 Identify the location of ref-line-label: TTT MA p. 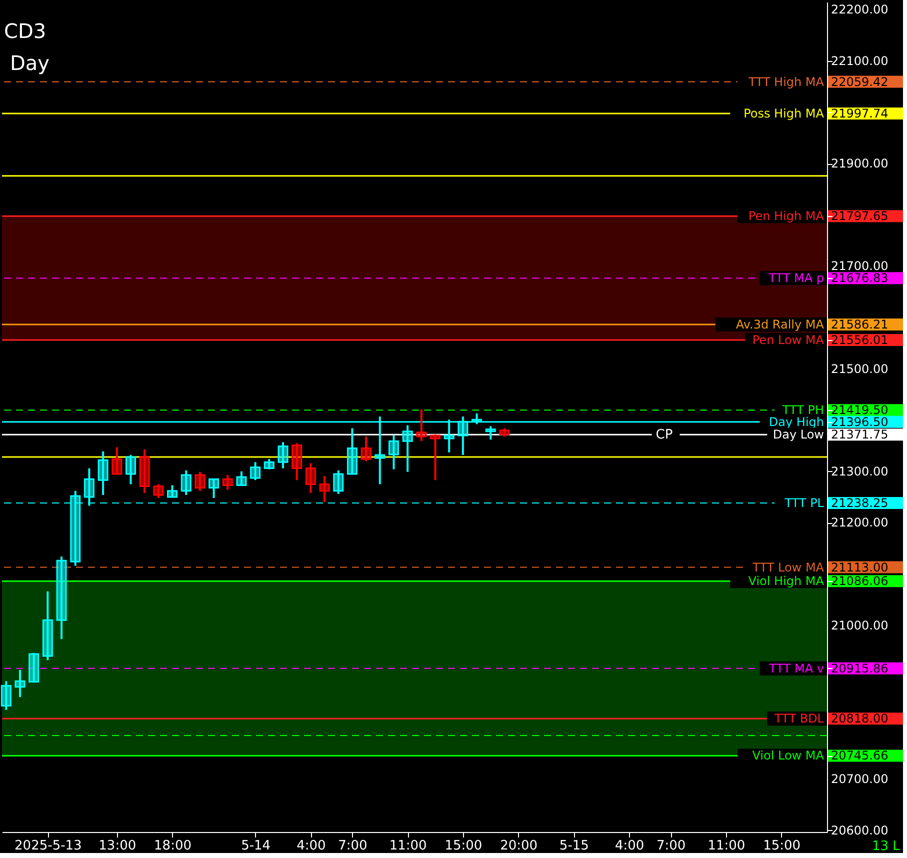
(796, 278).